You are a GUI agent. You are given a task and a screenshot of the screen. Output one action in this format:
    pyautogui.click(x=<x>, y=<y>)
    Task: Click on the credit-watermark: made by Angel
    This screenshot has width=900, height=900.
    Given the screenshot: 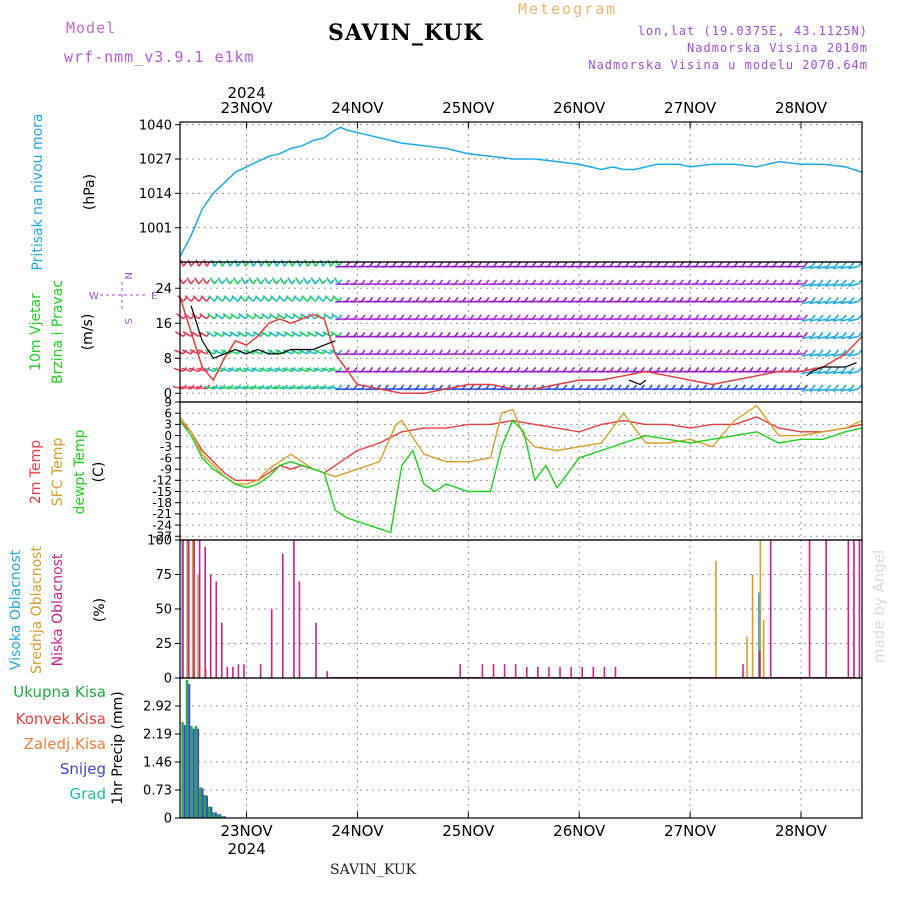 What is the action you would take?
    pyautogui.click(x=879, y=606)
    